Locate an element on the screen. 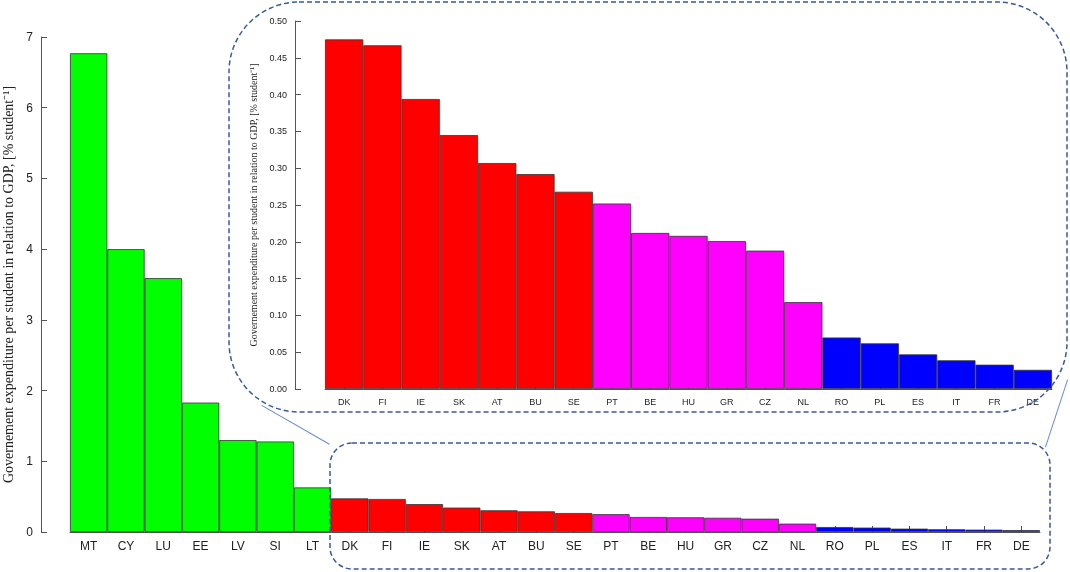 The width and height of the screenshot is (1070, 572). y-tick-label: 0 is located at coordinates (30, 532).